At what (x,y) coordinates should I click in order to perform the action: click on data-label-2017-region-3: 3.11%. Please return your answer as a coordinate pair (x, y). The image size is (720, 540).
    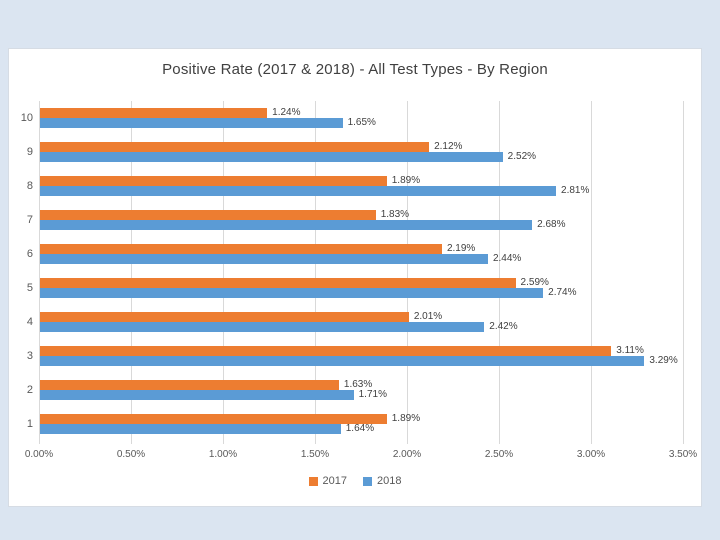
    Looking at the image, I should click on (630, 350).